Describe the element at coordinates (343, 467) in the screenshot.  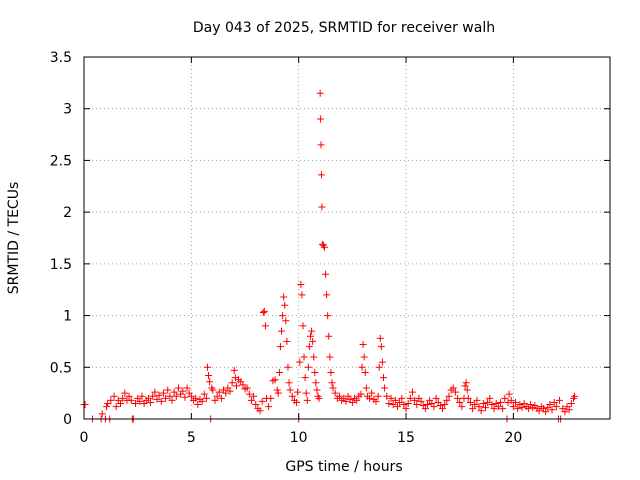
I see `x-axis-label: GPS time / hours` at that location.